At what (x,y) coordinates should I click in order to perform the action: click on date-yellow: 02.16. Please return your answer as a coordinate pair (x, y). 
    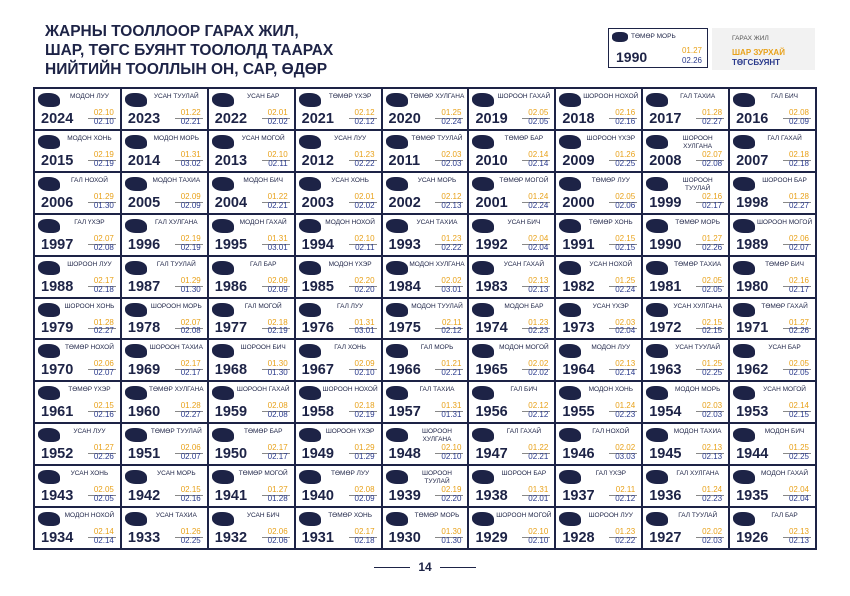
    Looking at the image, I should click on (712, 196).